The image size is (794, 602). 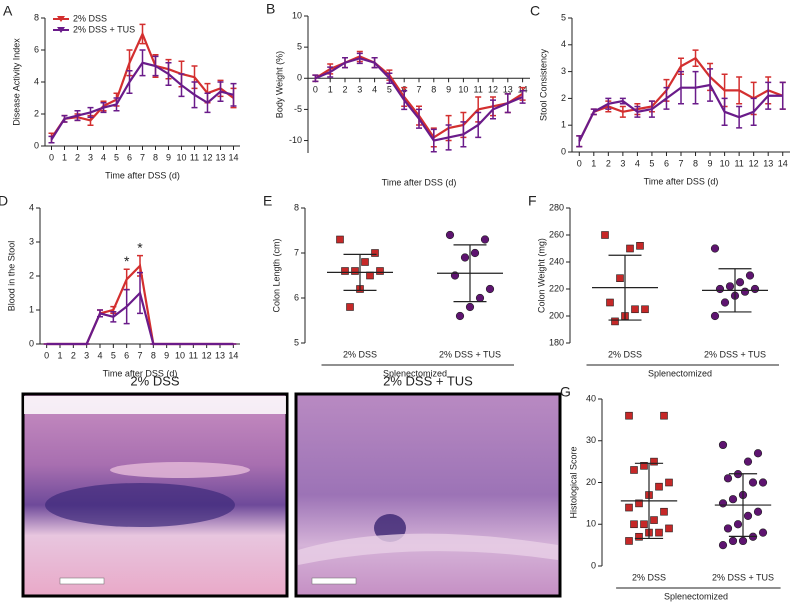 What do you see at coordinates (470, 354) in the screenshot?
I see `x-tick-label: 2% DSS + TUS` at bounding box center [470, 354].